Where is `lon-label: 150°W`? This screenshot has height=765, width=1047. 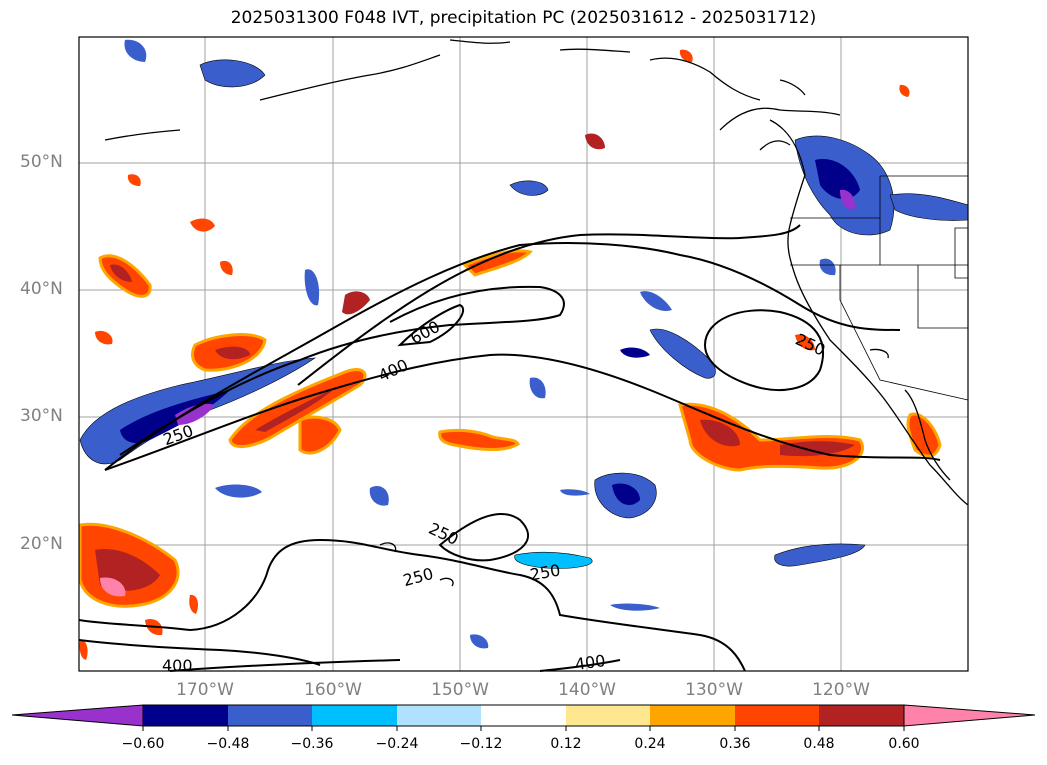
lon-label: 150°W is located at coordinates (460, 690).